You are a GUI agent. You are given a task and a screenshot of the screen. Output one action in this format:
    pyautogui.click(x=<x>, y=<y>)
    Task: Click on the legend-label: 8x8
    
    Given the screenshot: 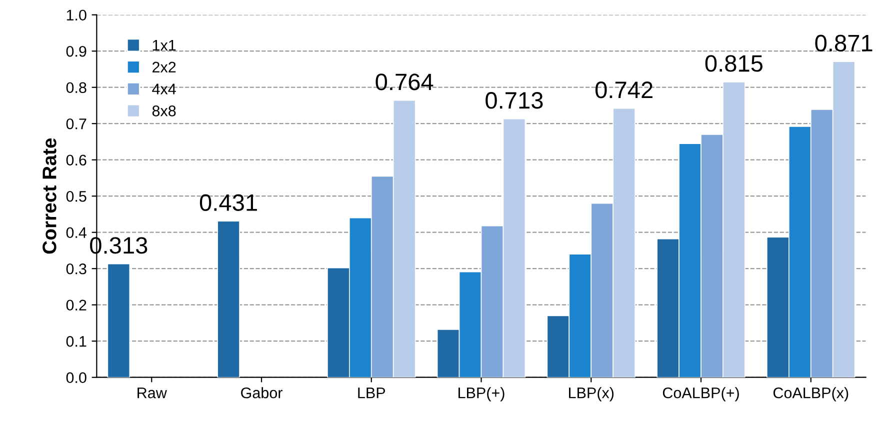 What is the action you would take?
    pyautogui.click(x=164, y=111)
    